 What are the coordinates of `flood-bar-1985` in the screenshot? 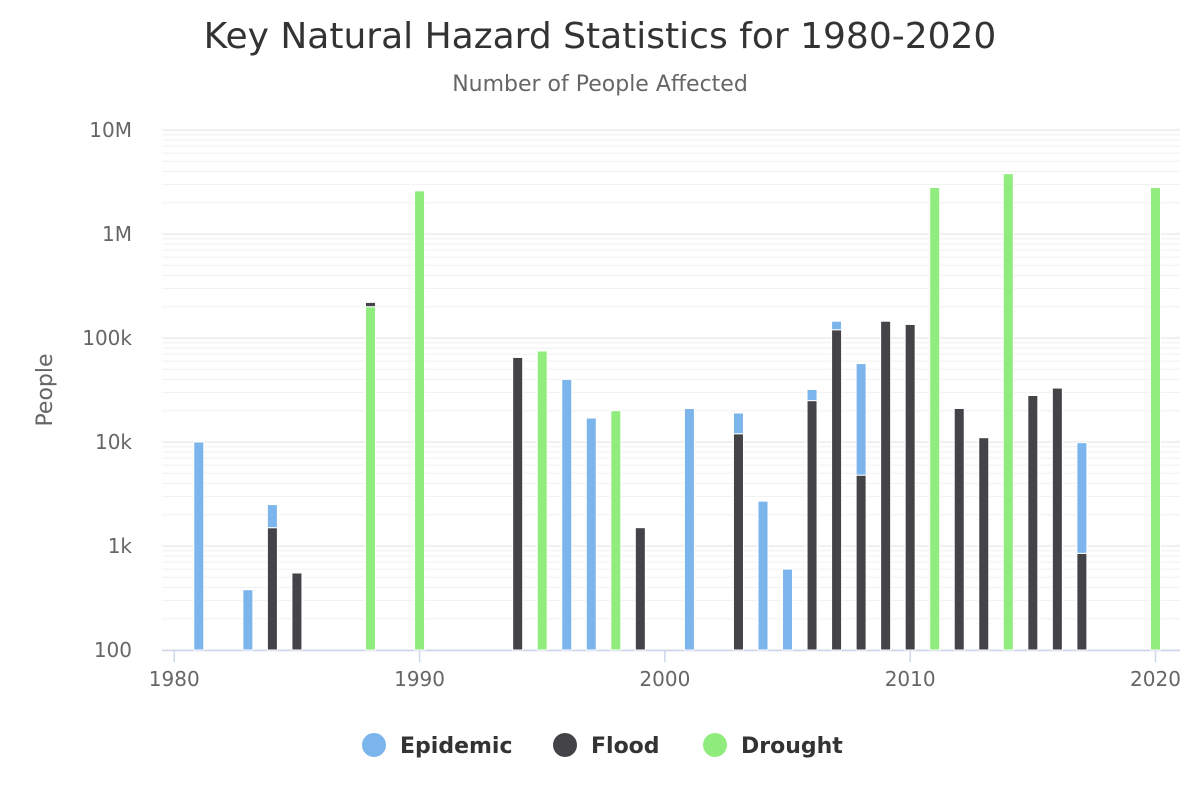 It's located at (297, 611).